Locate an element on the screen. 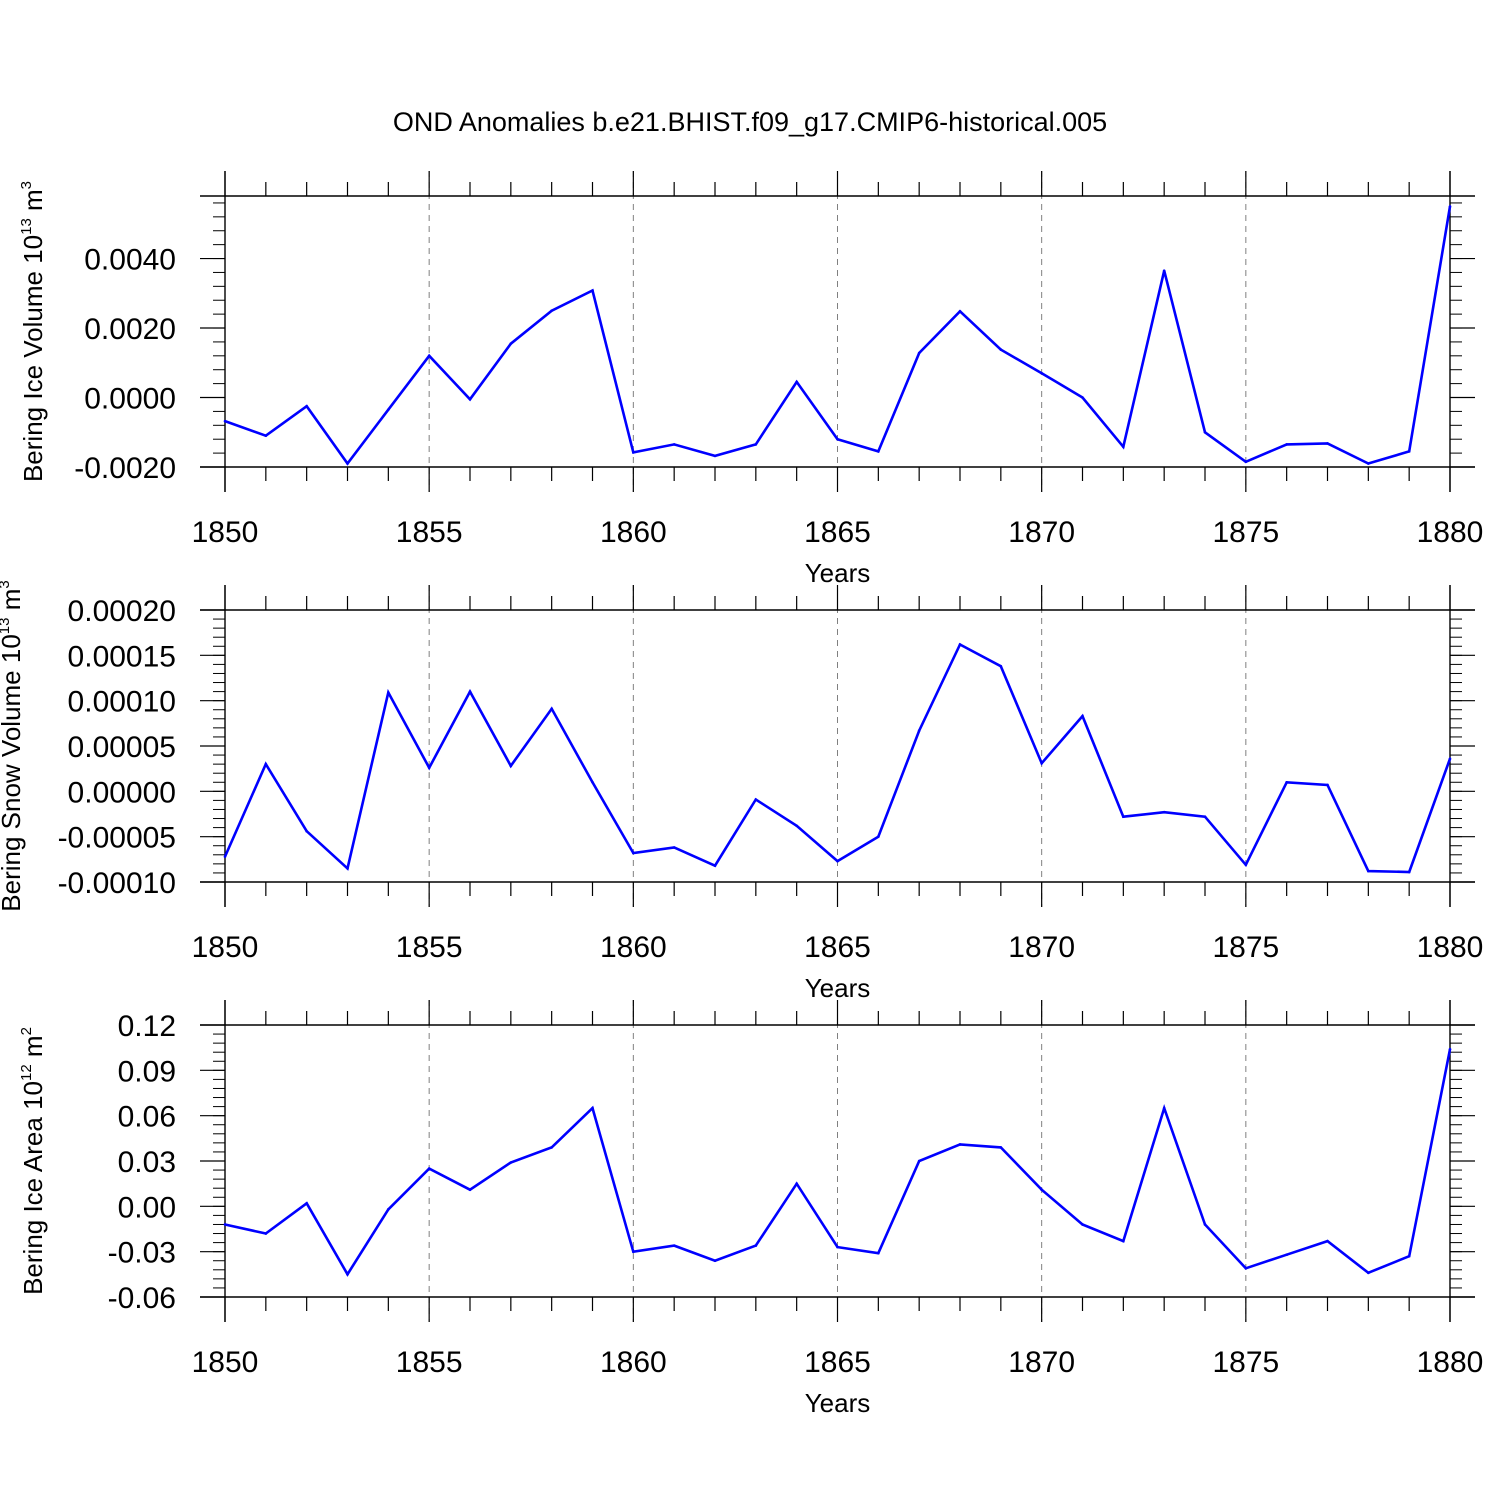  y-tick-label: -0.03 is located at coordinates (142, 1253).